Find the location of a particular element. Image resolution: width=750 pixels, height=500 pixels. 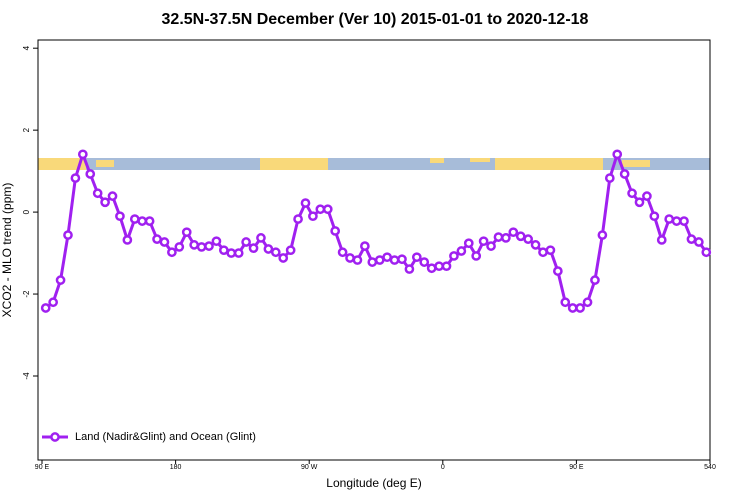

ocean-band is located at coordinates (374, 164).